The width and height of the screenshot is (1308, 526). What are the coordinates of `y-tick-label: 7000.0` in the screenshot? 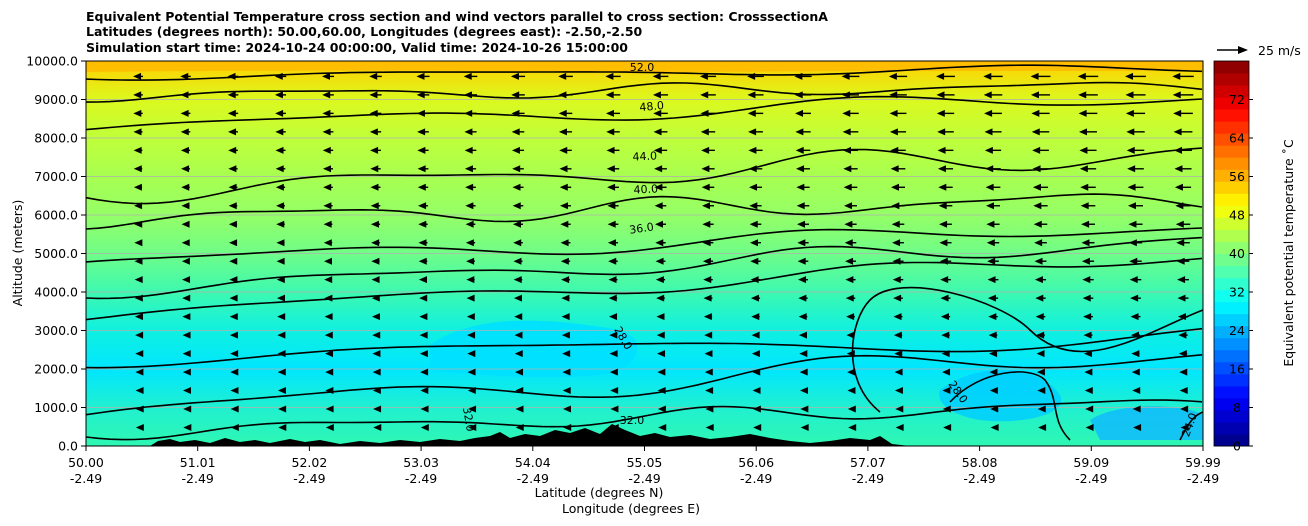 It's located at (56, 176).